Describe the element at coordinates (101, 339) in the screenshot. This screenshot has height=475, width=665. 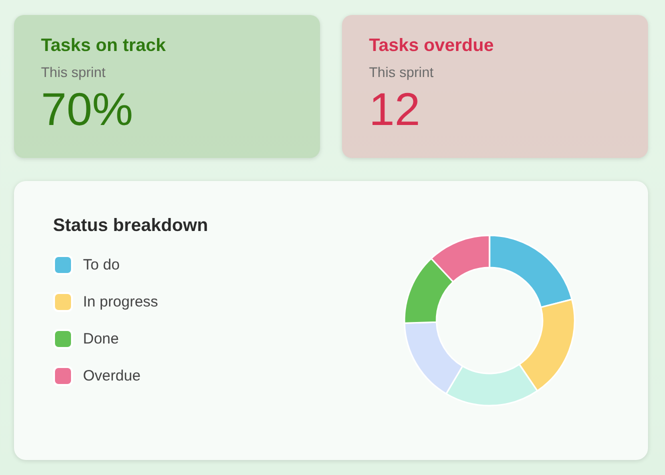
I see `legend-label: Done` at that location.